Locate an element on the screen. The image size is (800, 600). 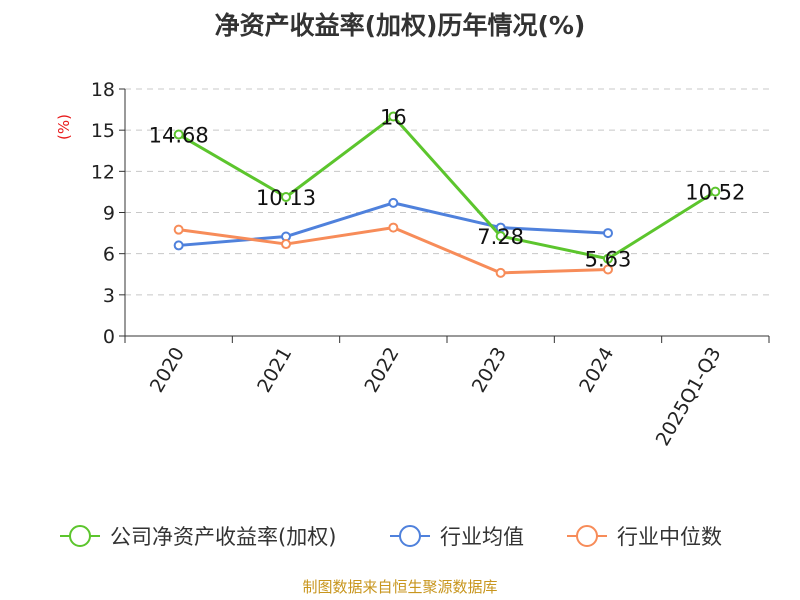
x-tick-label: 2020 is located at coordinates (167, 370).